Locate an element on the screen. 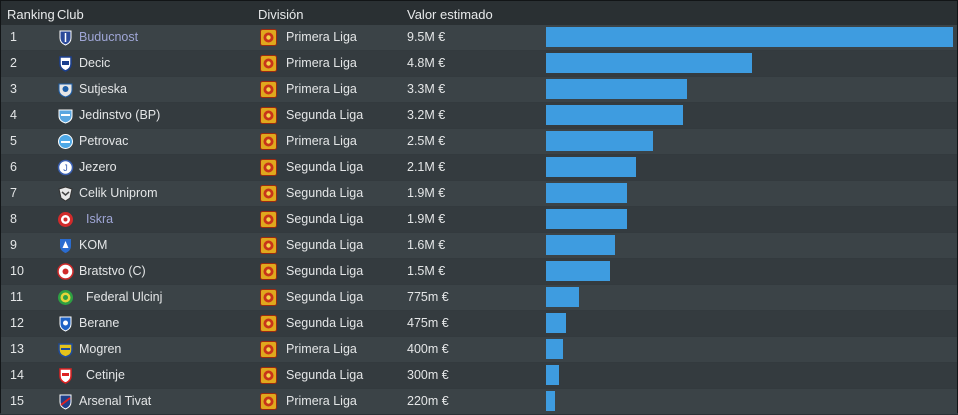 The image size is (958, 415). club-name-link: Berane is located at coordinates (99, 323).